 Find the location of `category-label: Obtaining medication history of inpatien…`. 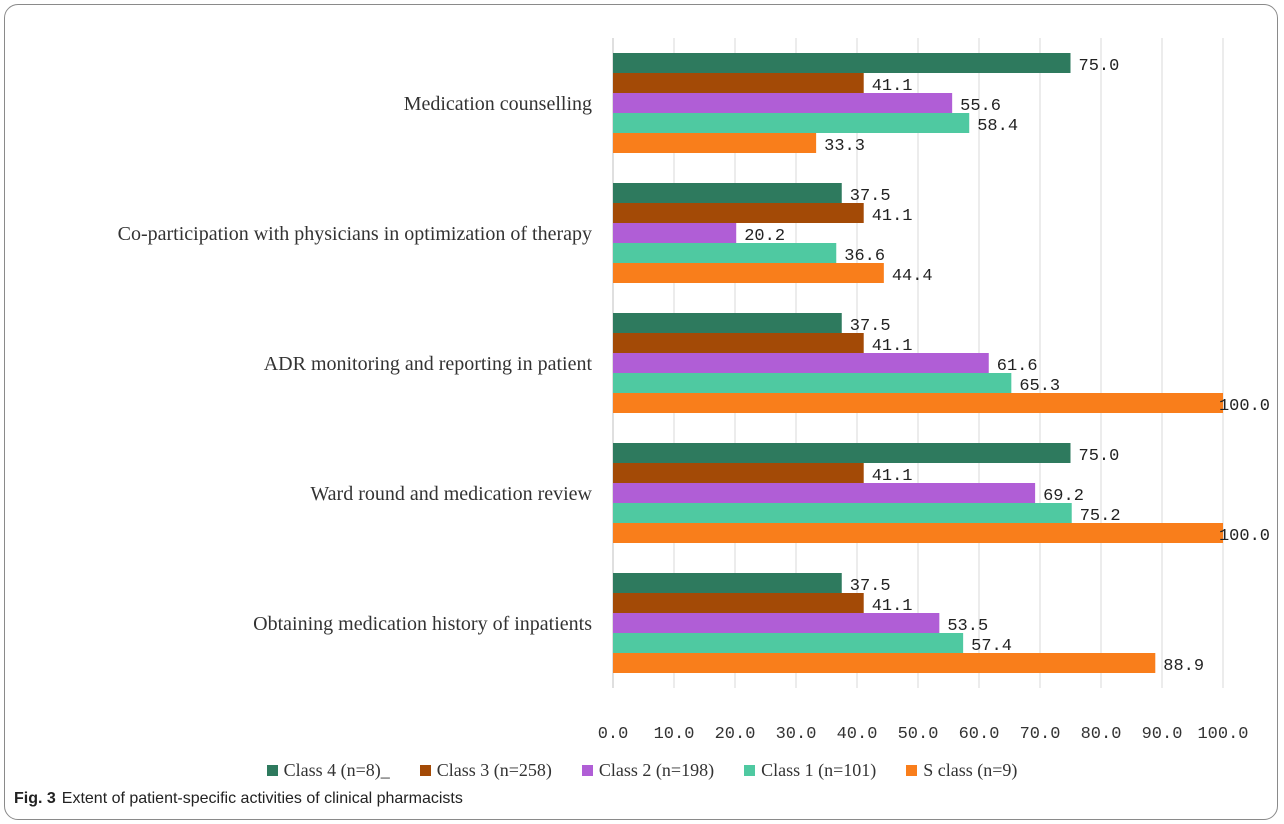

category-label: Obtaining medication history of inpatien… is located at coordinates (422, 624).